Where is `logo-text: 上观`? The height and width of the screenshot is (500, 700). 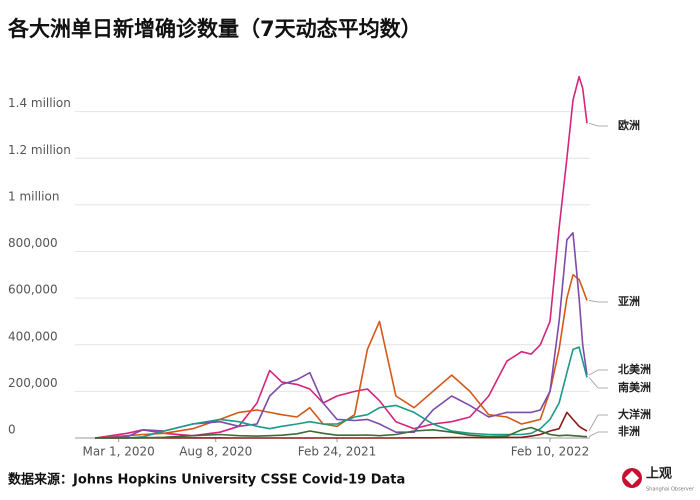
logo-text: 上观 is located at coordinates (659, 474).